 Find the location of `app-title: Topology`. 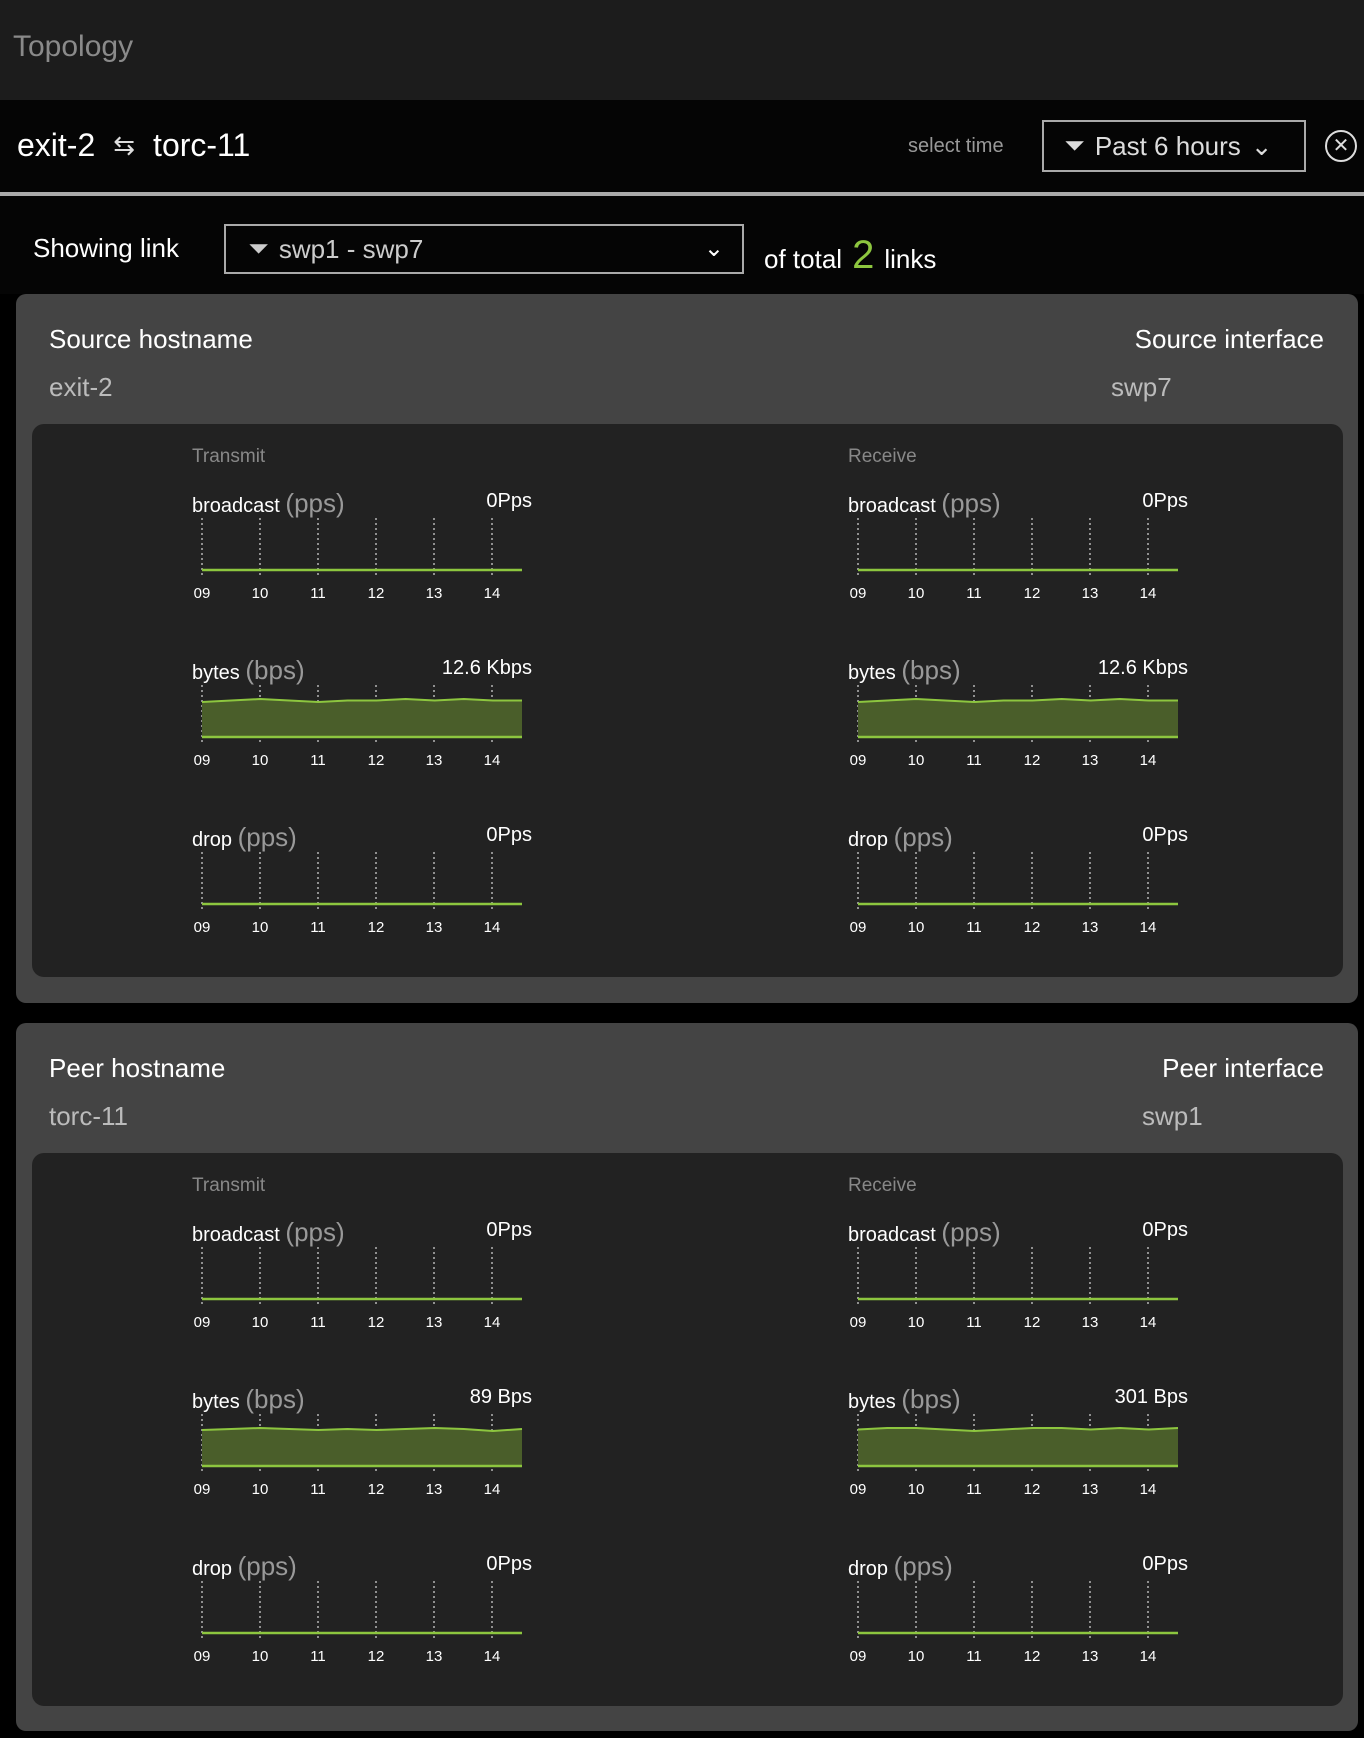

app-title: Topology is located at coordinates (73, 46).